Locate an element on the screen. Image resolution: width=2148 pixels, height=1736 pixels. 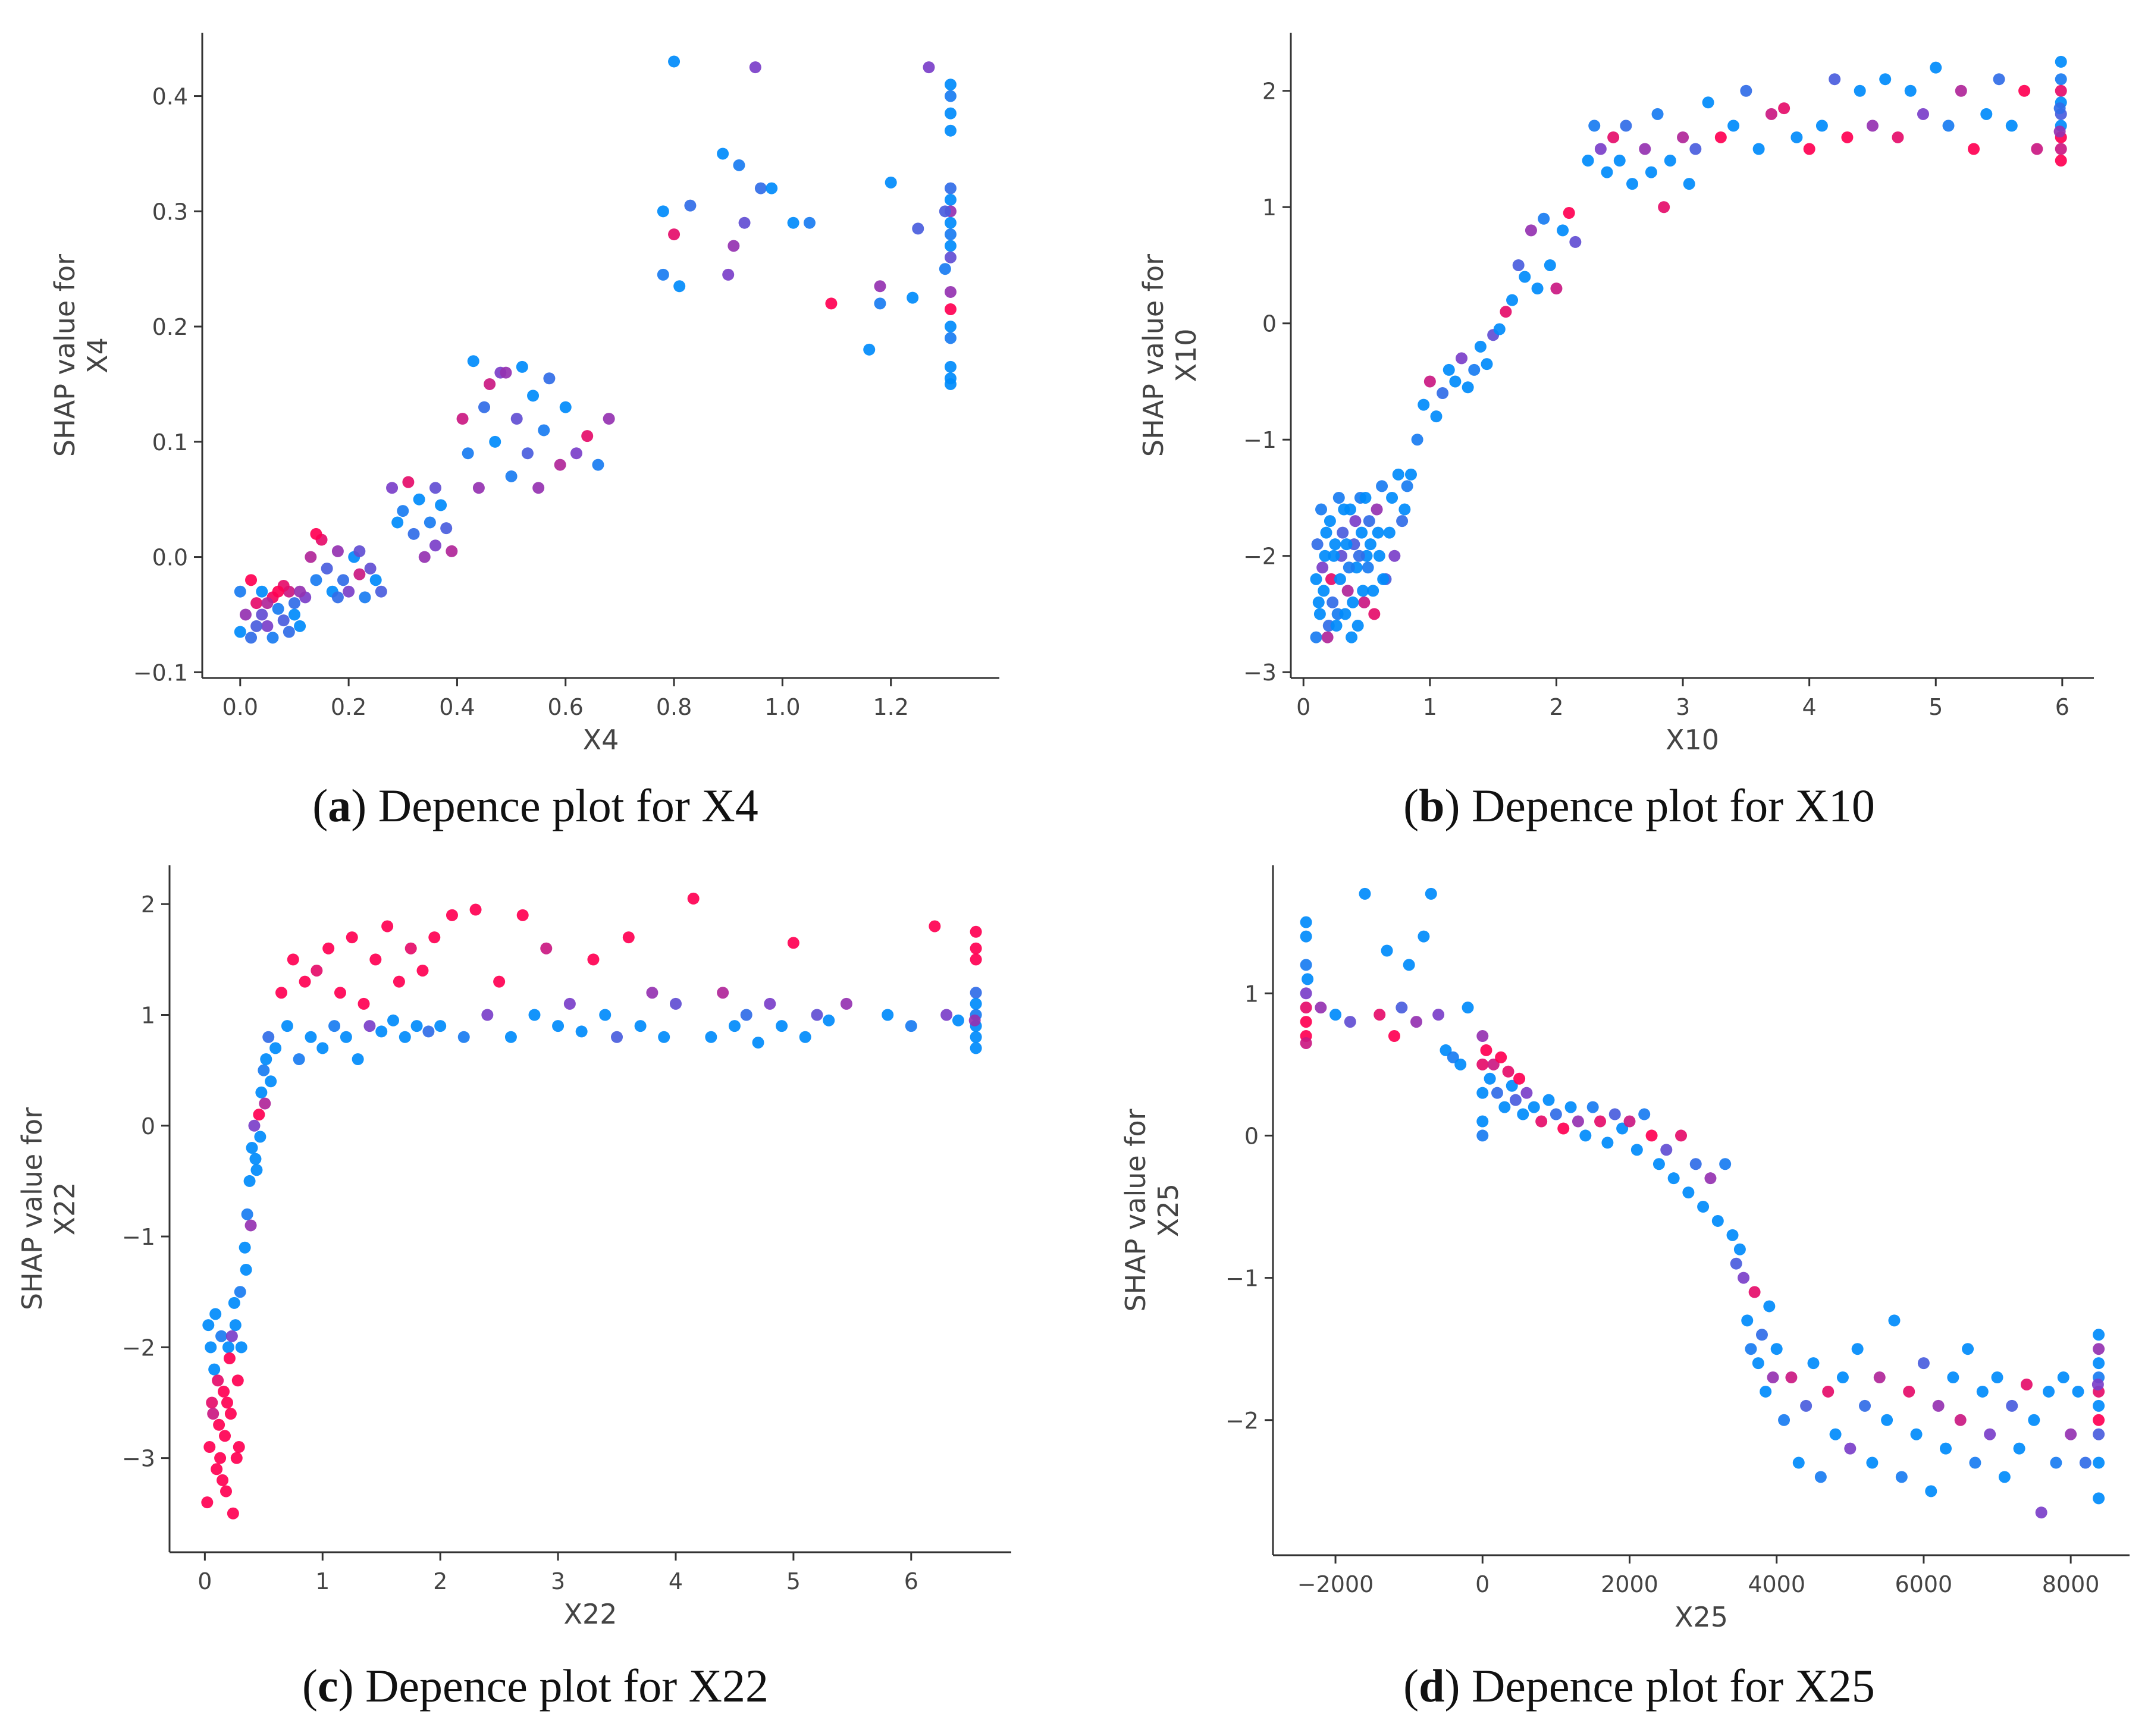
y-tick-label-d: 1 is located at coordinates (1251, 994).